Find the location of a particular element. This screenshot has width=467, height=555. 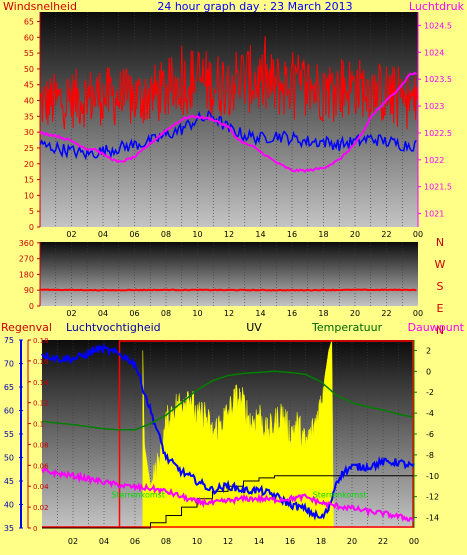

p1-right-tick-label: 1023 is located at coordinates (434, 106).